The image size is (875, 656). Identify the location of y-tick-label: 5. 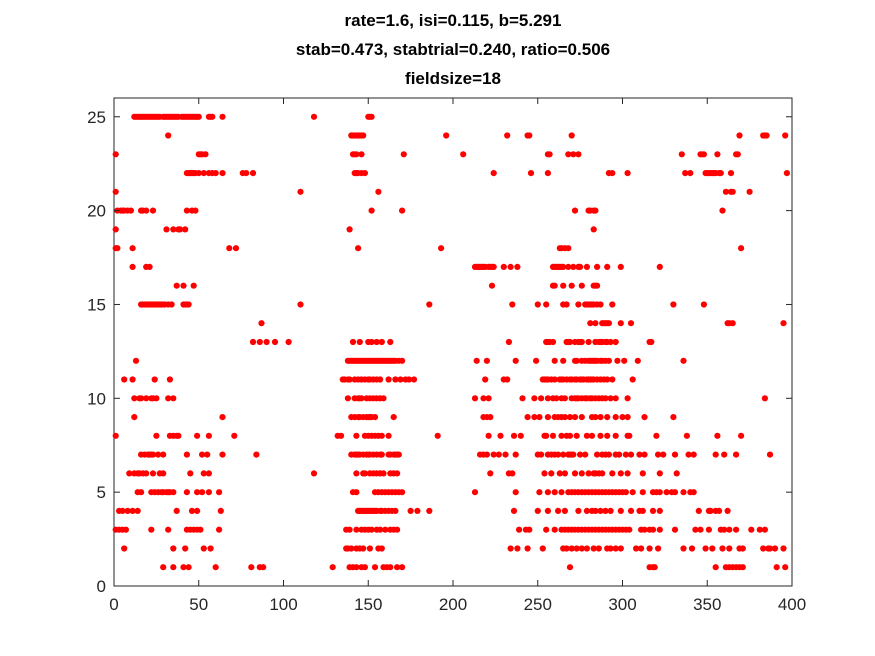
(101, 492).